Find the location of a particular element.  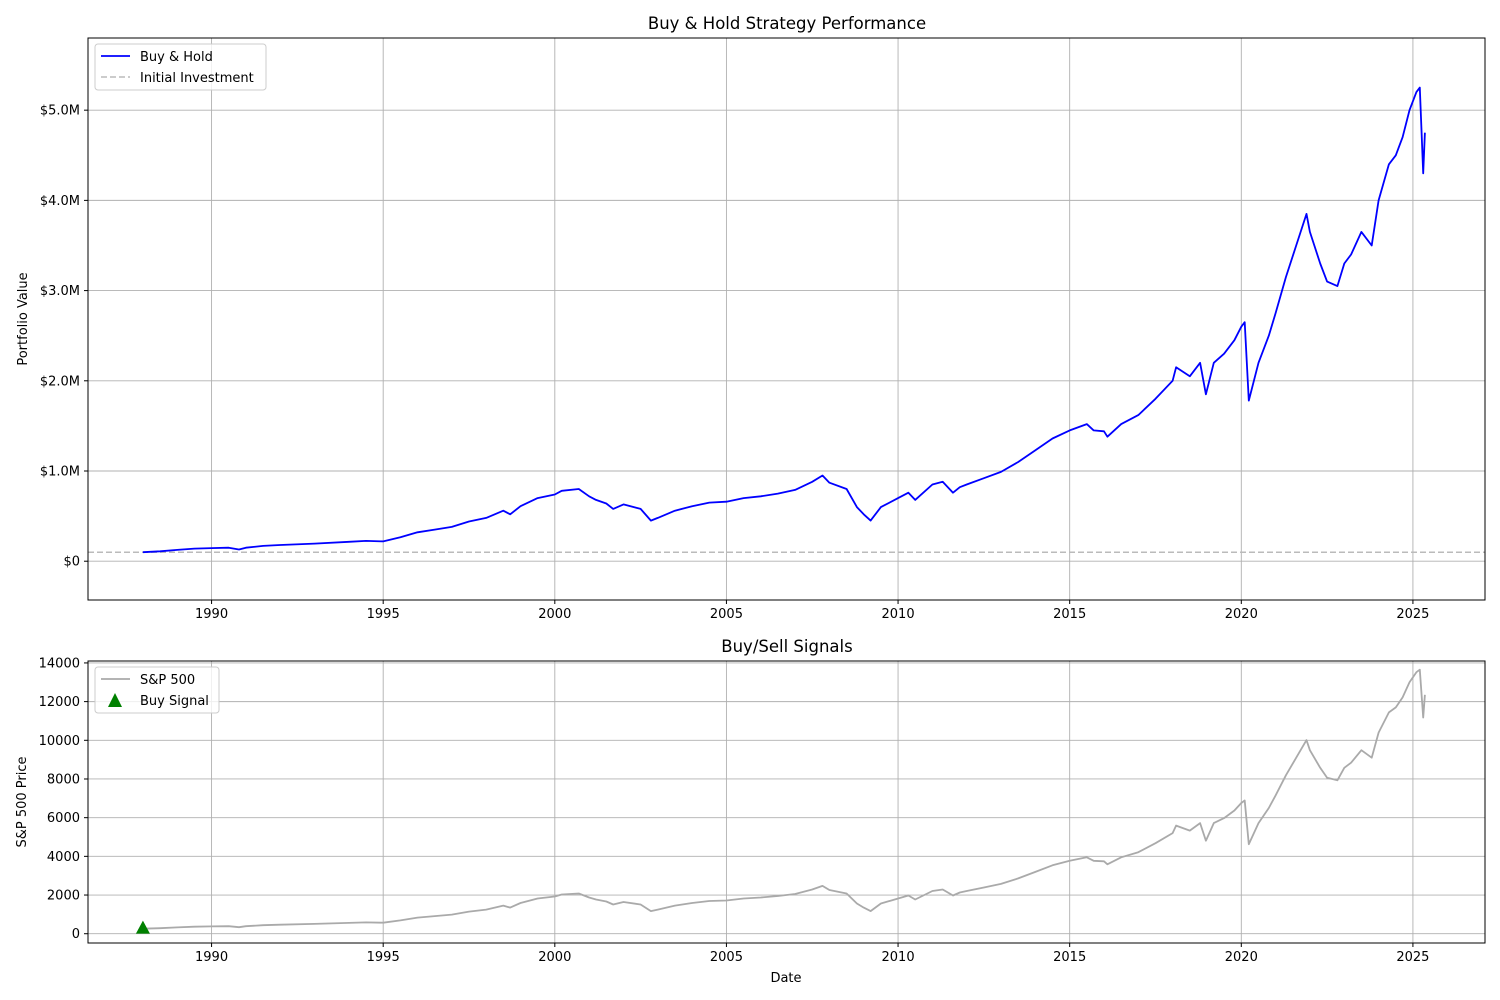

signals-x-tick-label: 2010 is located at coordinates (898, 957).